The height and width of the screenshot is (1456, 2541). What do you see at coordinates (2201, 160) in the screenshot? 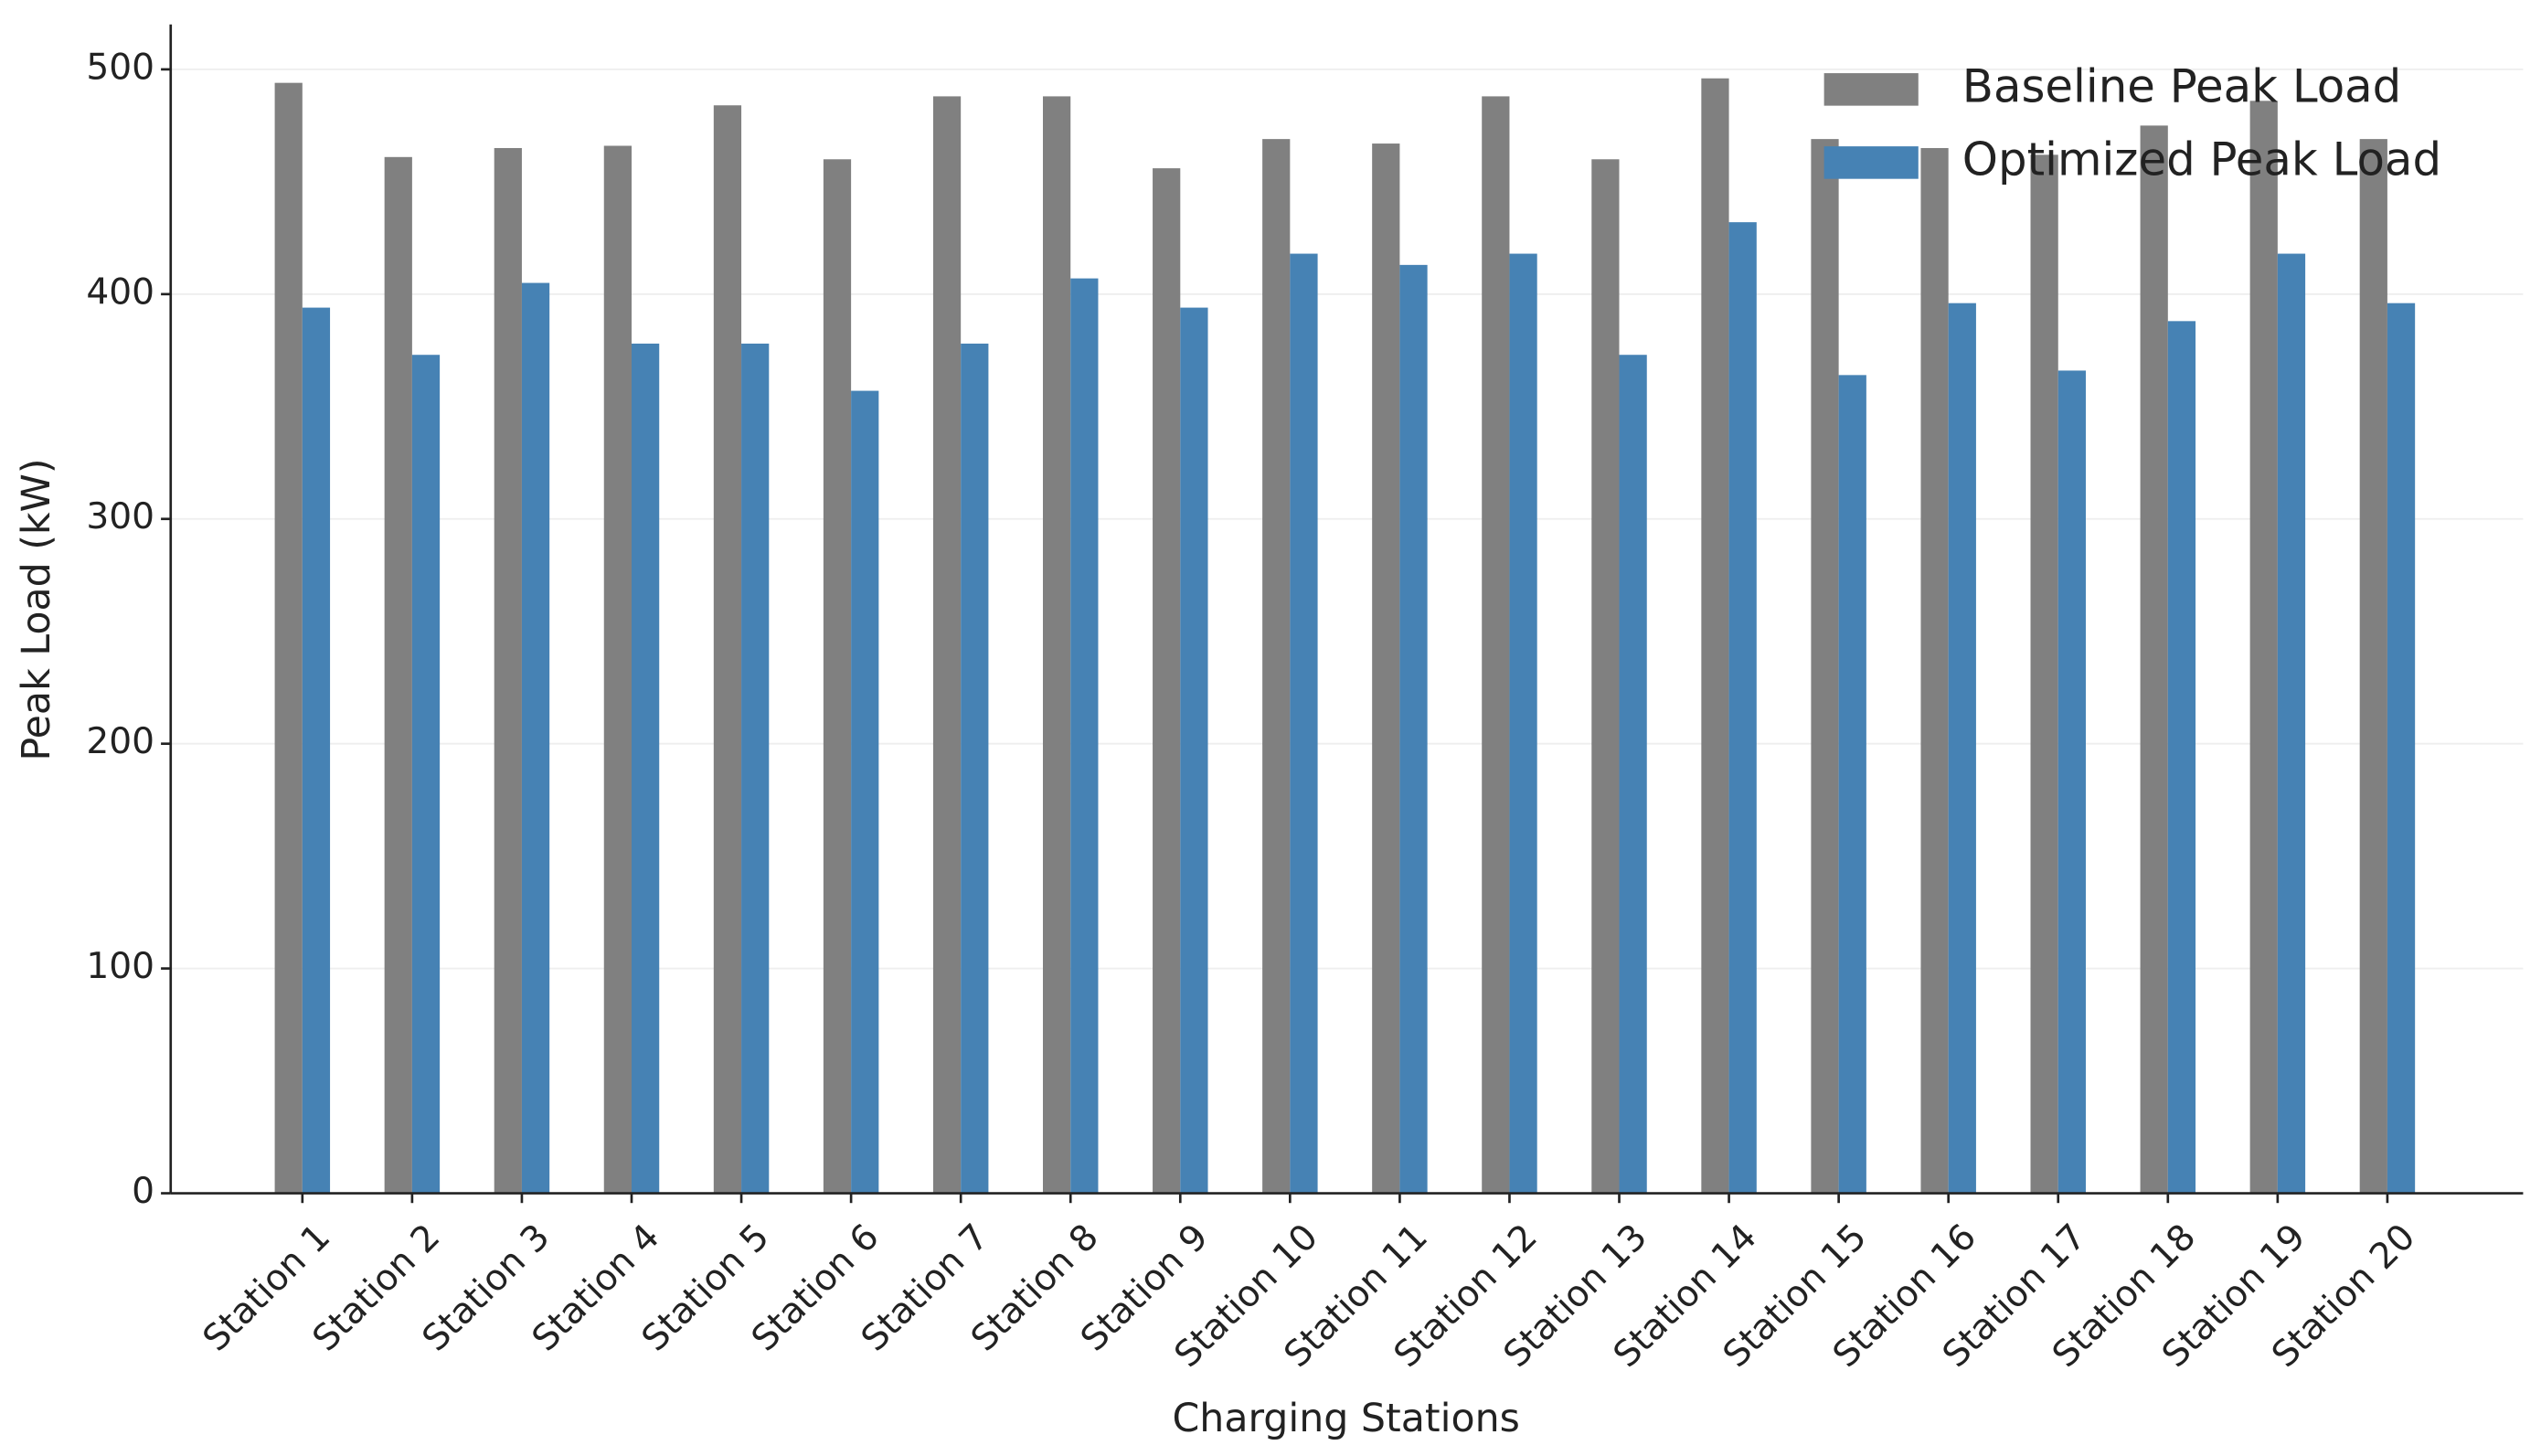
I see `legend-label: Optimized Peak Load` at bounding box center [2201, 160].